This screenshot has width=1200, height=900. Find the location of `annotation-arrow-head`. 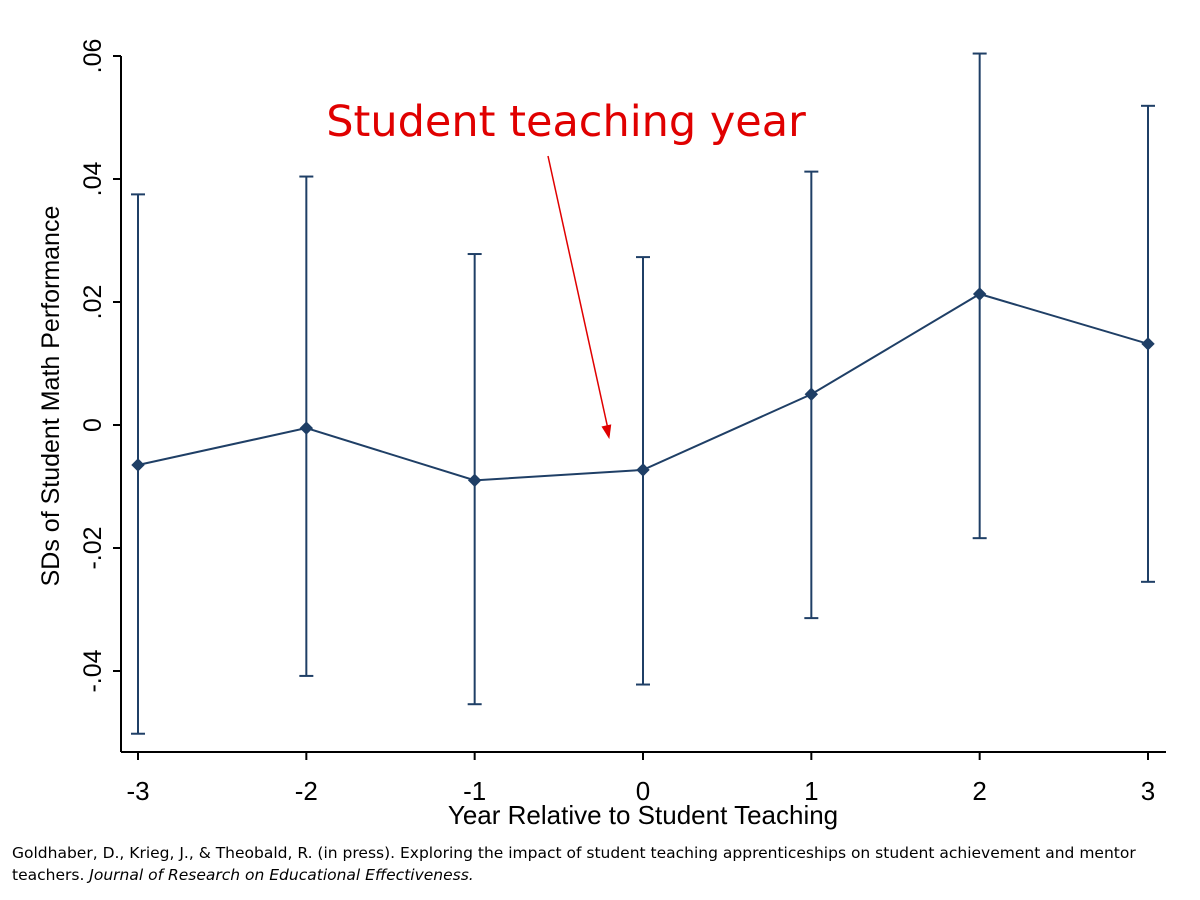

annotation-arrow-head is located at coordinates (606, 432).